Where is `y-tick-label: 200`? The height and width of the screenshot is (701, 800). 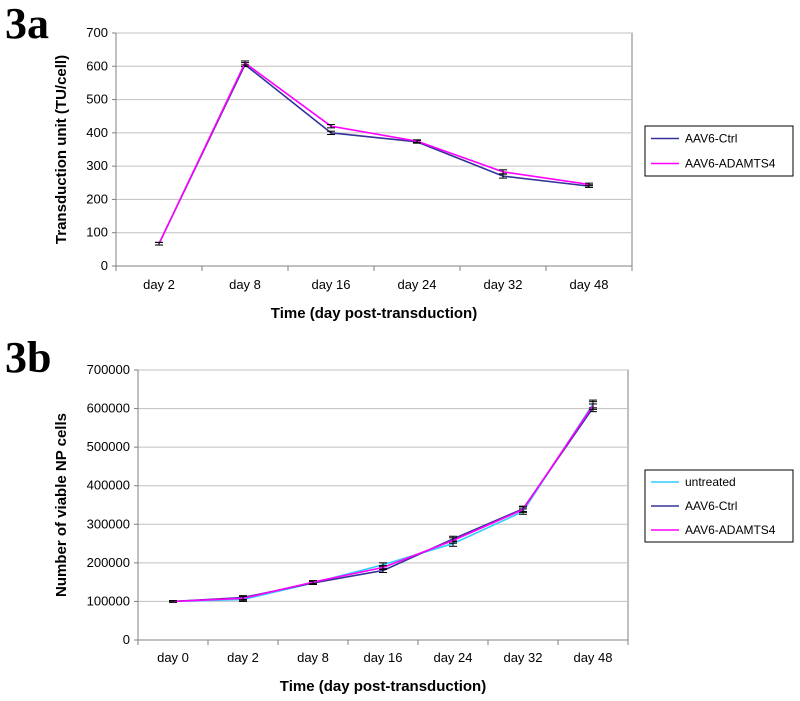 y-tick-label: 200 is located at coordinates (97, 198).